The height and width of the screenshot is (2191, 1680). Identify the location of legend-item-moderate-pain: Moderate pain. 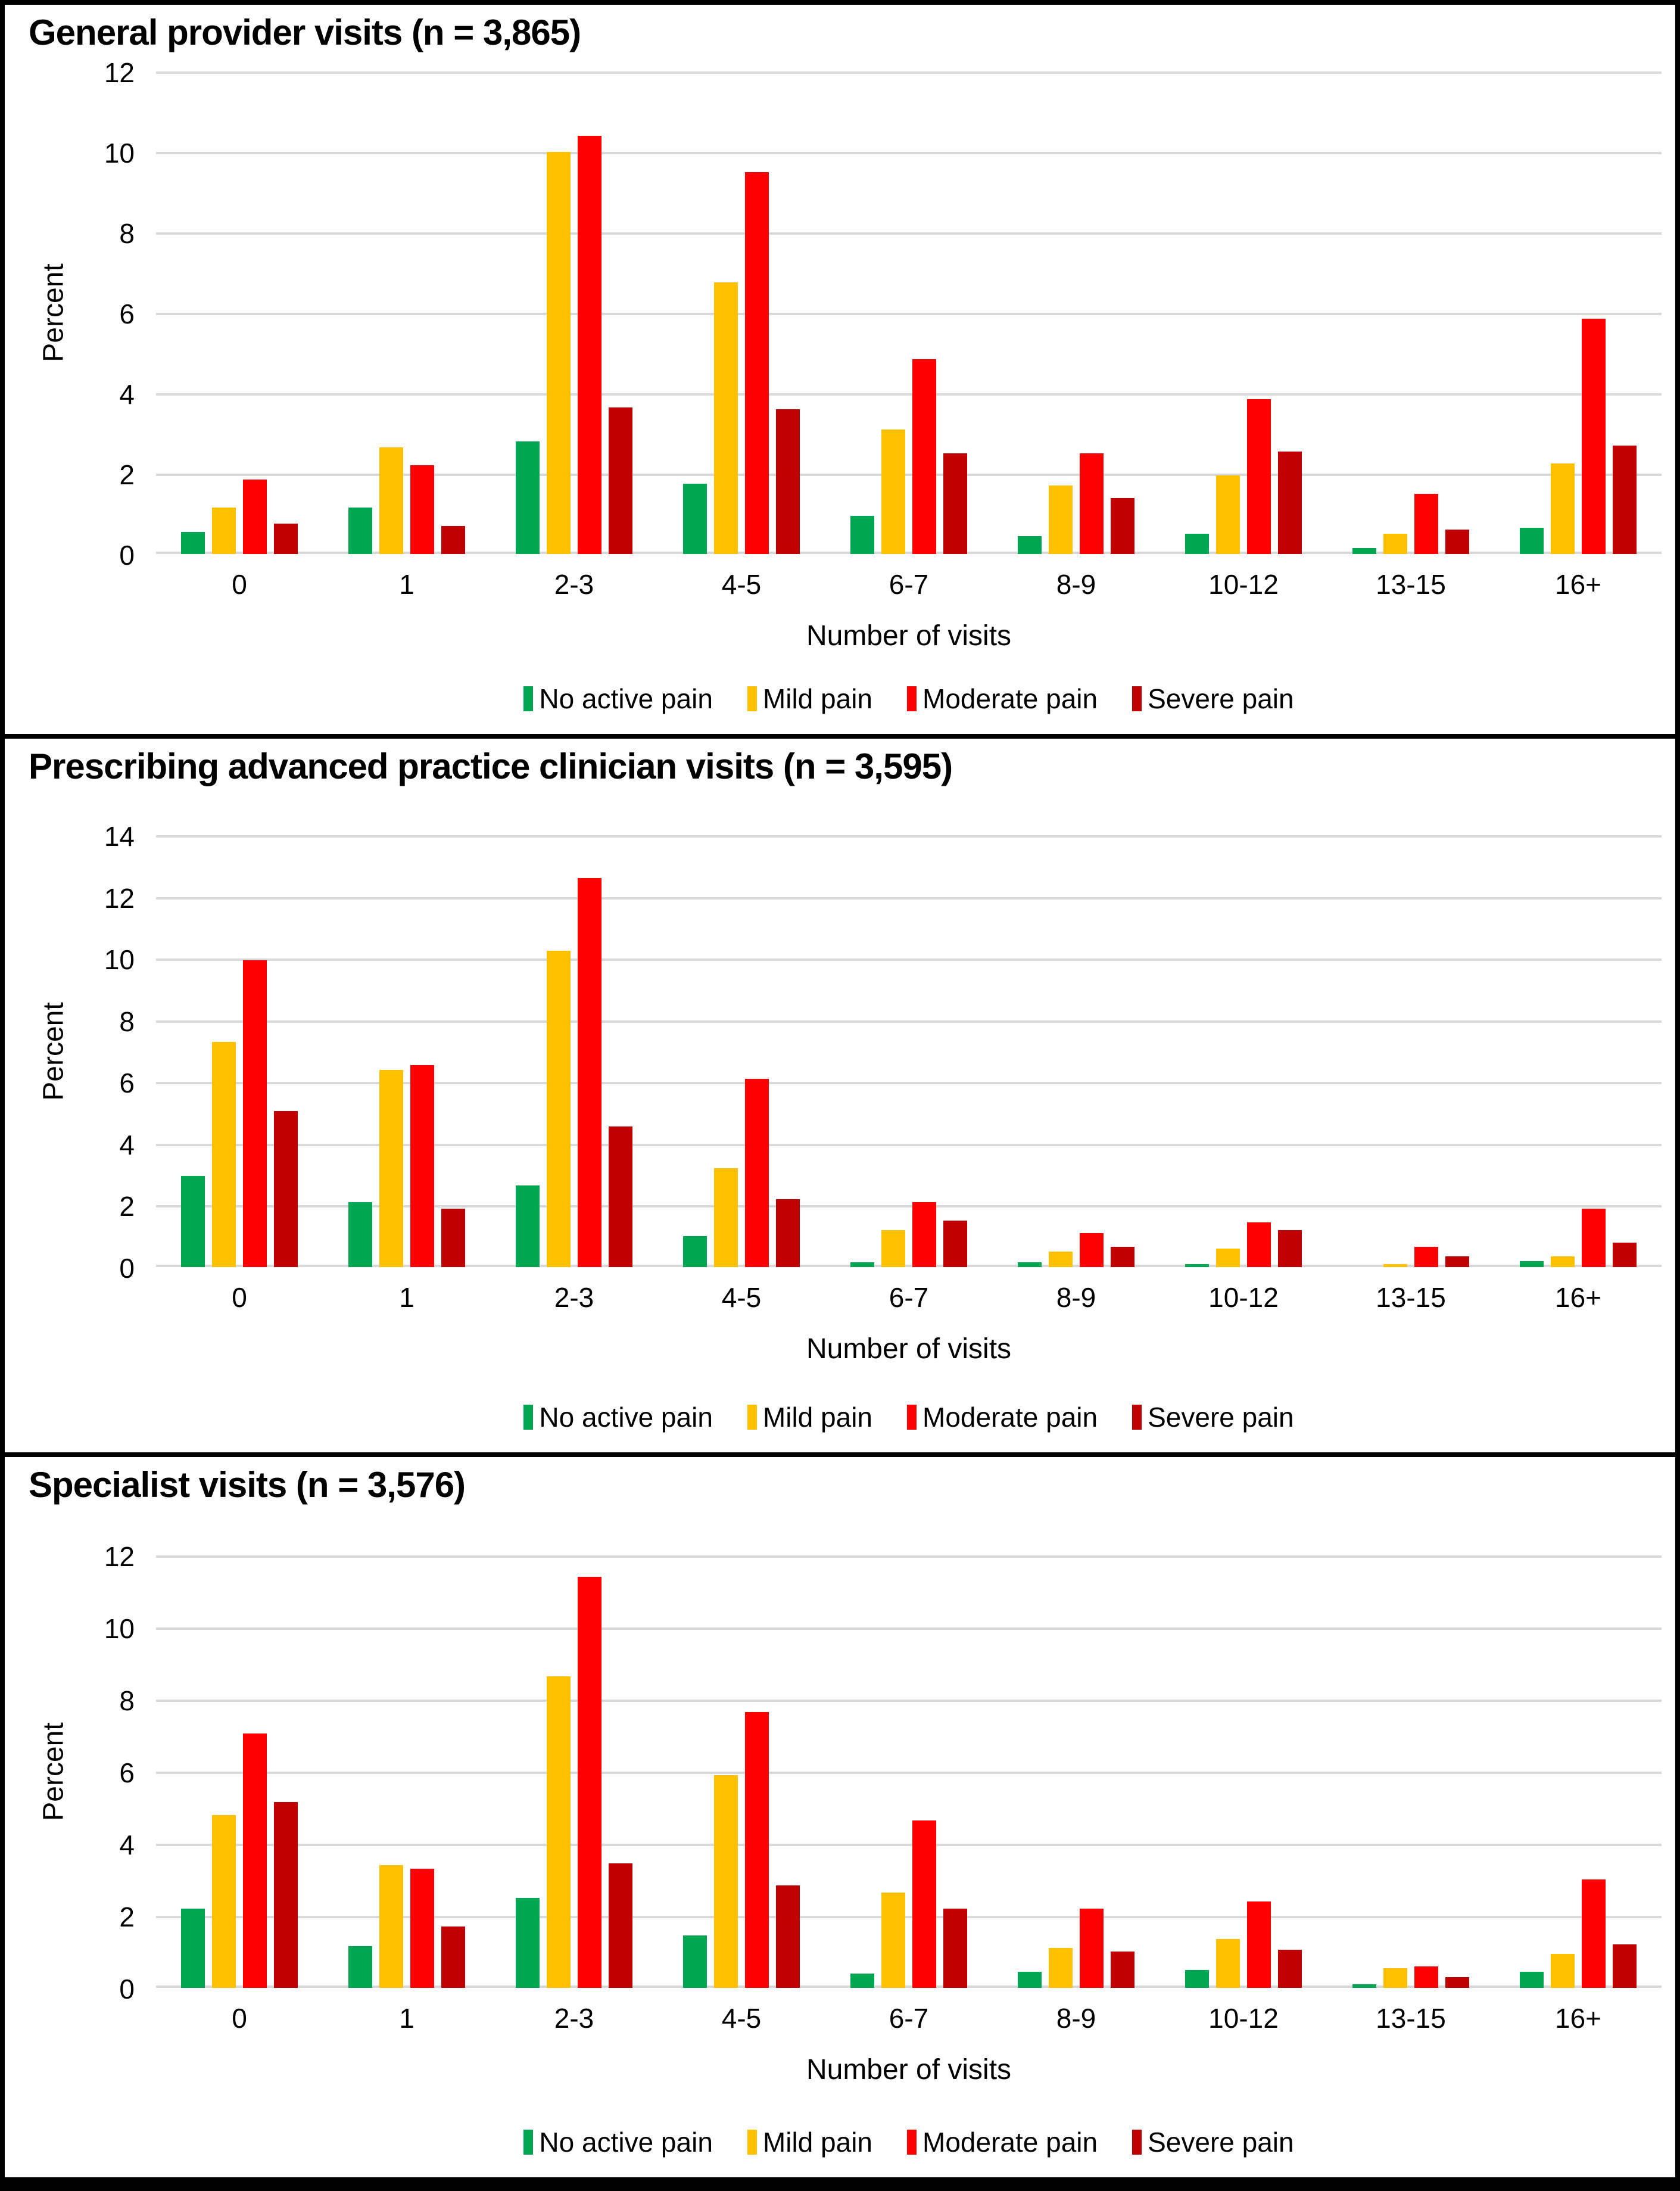
(1002, 2142).